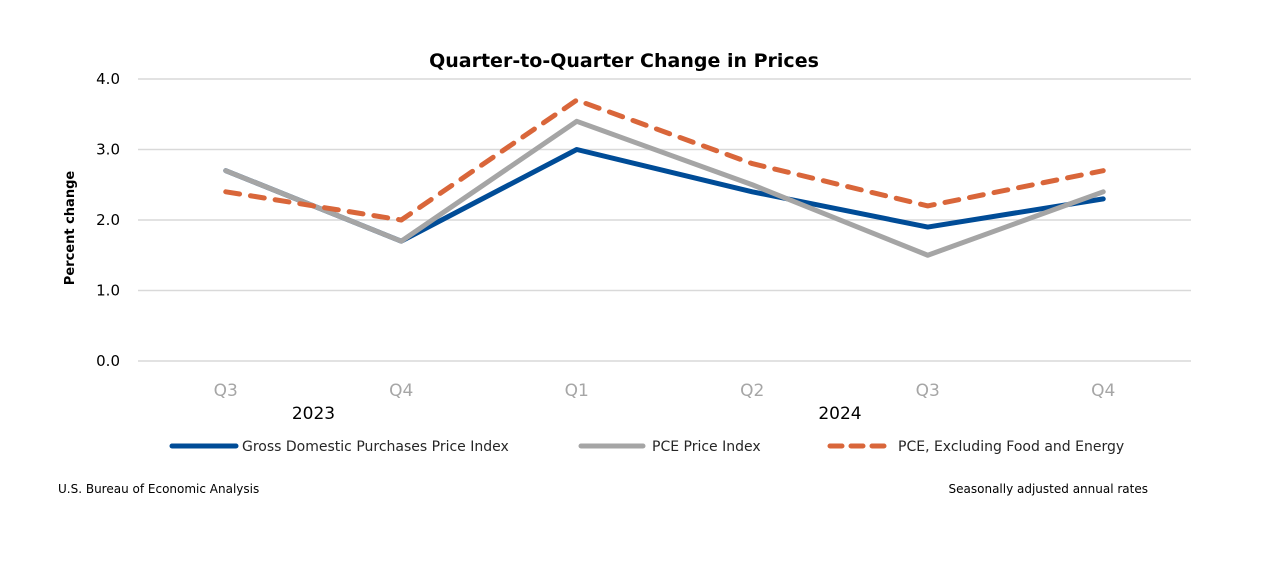 The width and height of the screenshot is (1261, 568). I want to click on source-note: U.S. Bureau of Economic Analysis, so click(158, 489).